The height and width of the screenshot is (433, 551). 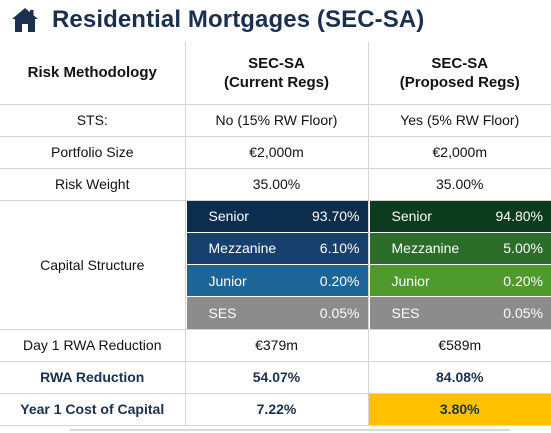 I want to click on tranche-value: 6.10%, so click(x=339, y=248).